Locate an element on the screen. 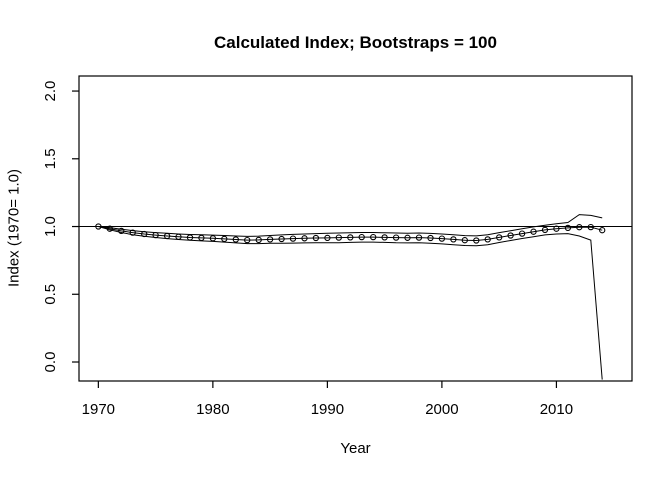  y-tick-label: 1.5 is located at coordinates (50, 158).